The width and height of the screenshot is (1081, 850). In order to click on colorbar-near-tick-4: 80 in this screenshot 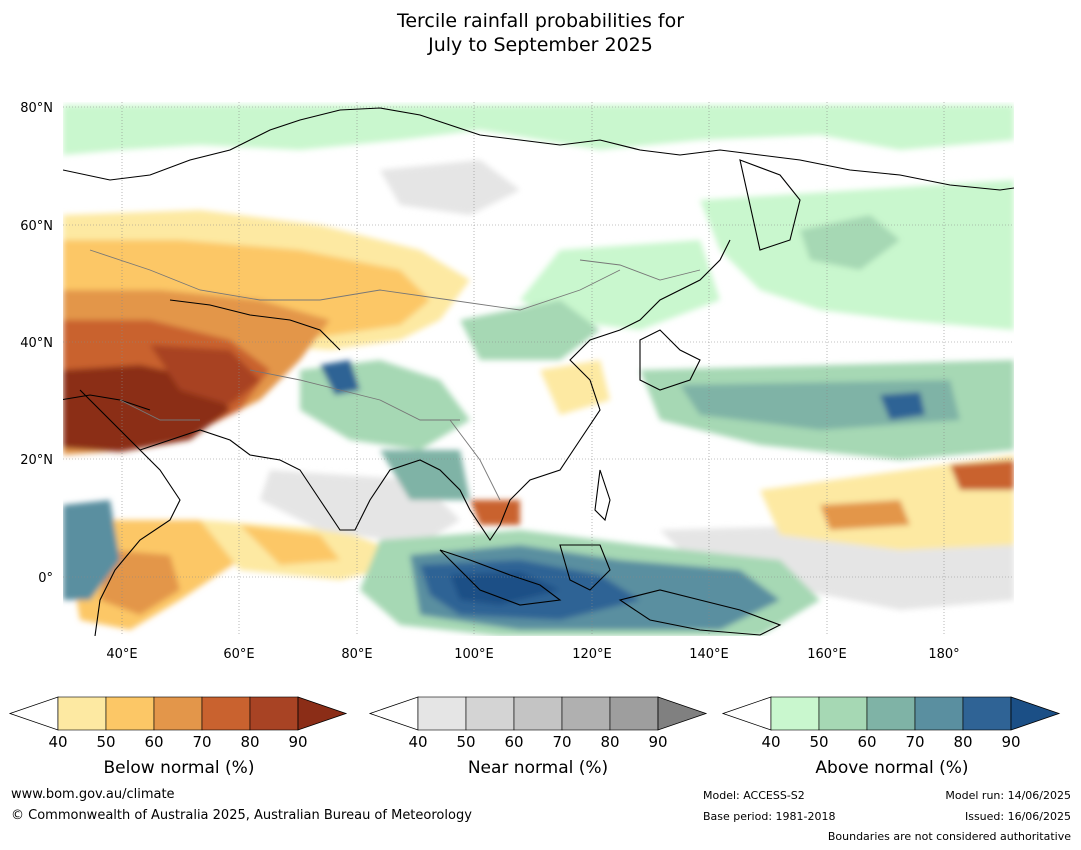, I will do `click(609, 742)`.